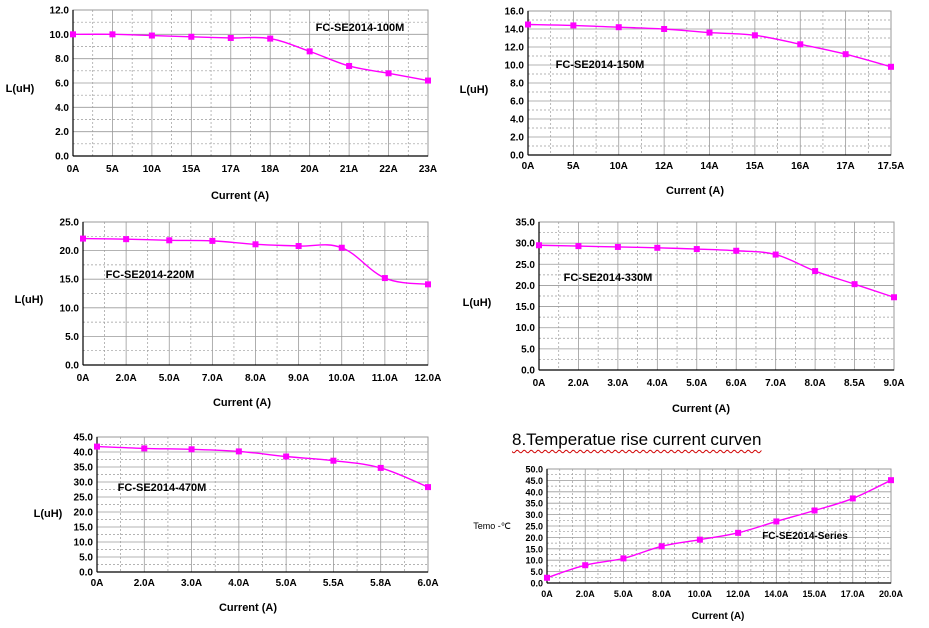  What do you see at coordinates (891, 166) in the screenshot?
I see `x-tick-label: 17.5A` at bounding box center [891, 166].